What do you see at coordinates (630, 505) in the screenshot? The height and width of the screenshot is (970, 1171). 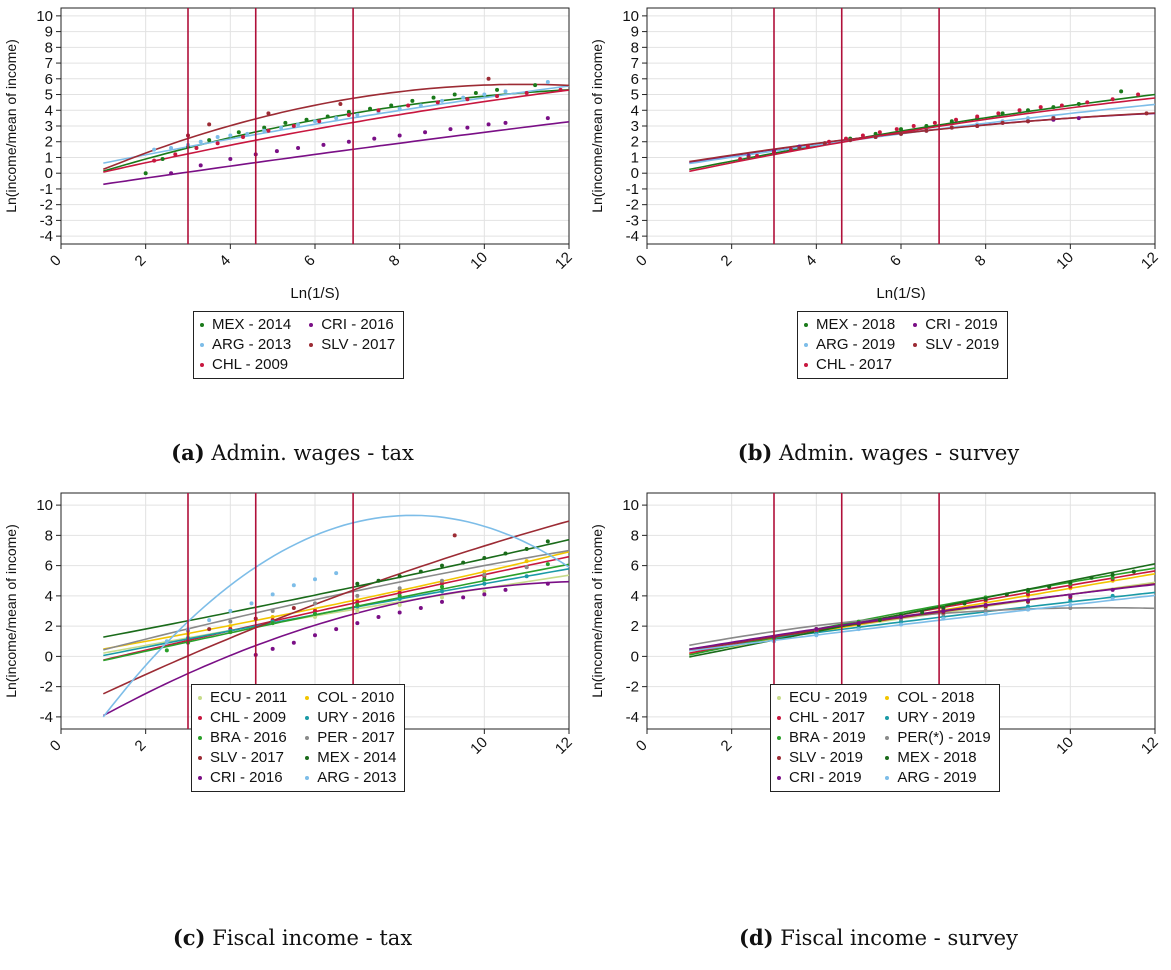 I see `y-tick-label: 10` at bounding box center [630, 505].